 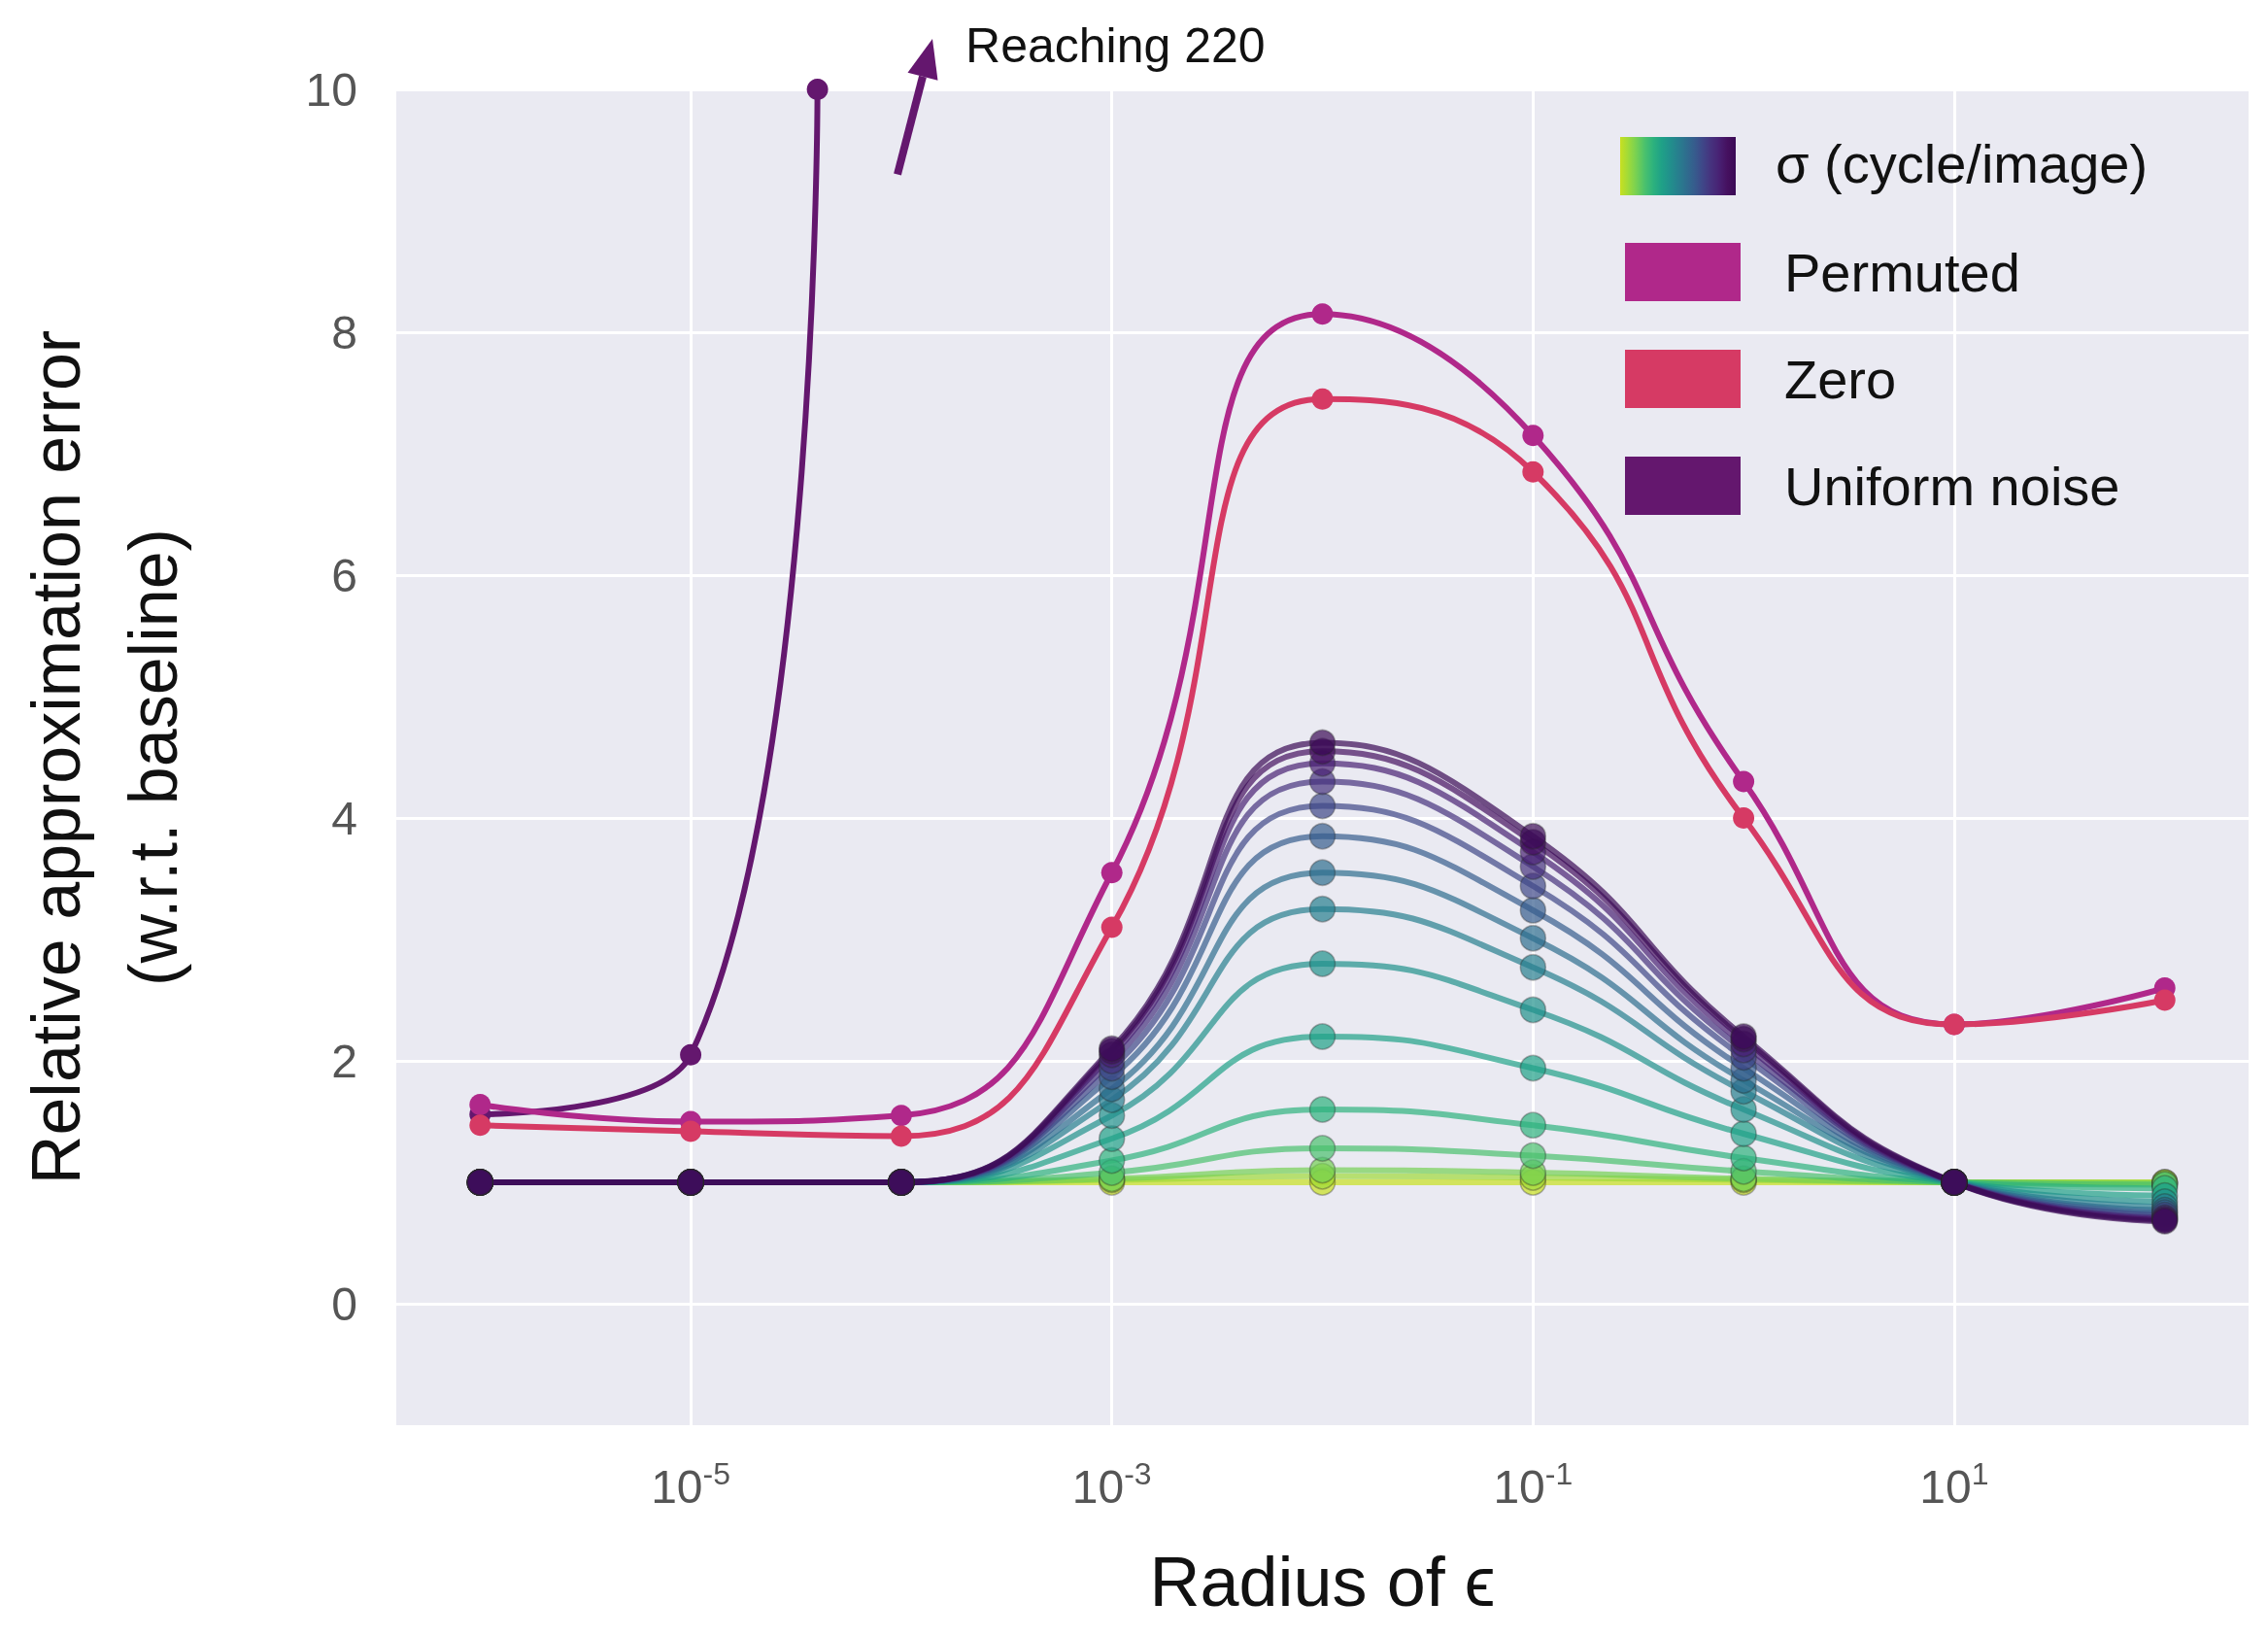 What do you see at coordinates (344, 1304) in the screenshot?
I see `y-tick-label: 0` at bounding box center [344, 1304].